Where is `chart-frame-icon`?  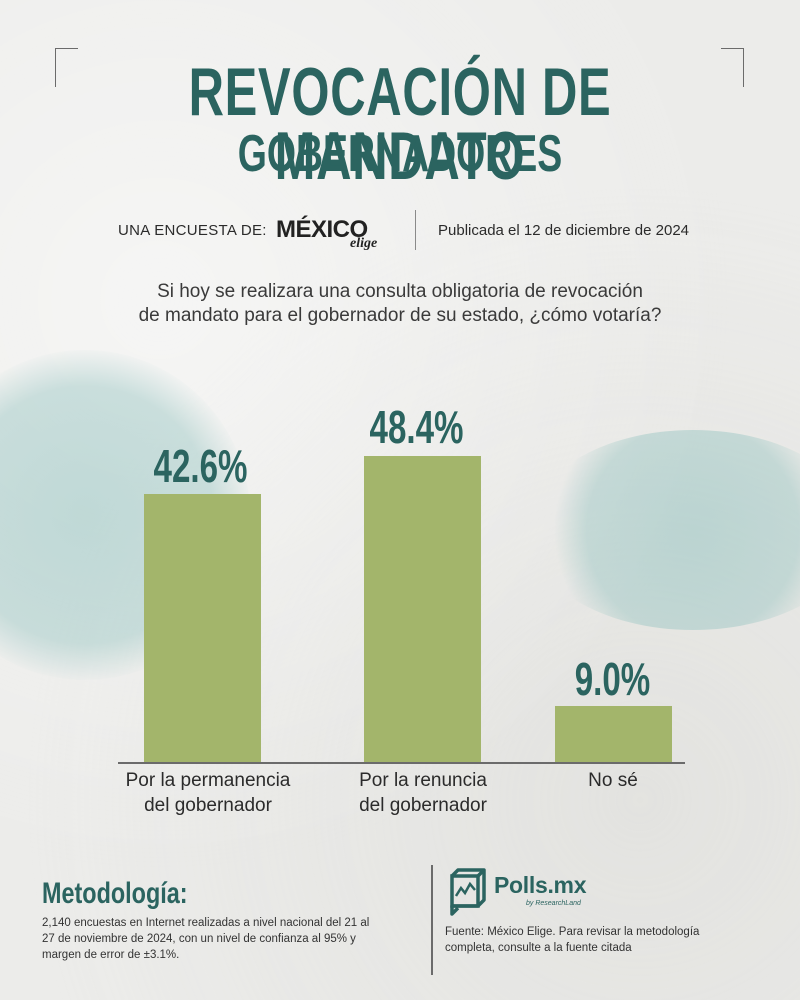
chart-frame-icon is located at coordinates (468, 892).